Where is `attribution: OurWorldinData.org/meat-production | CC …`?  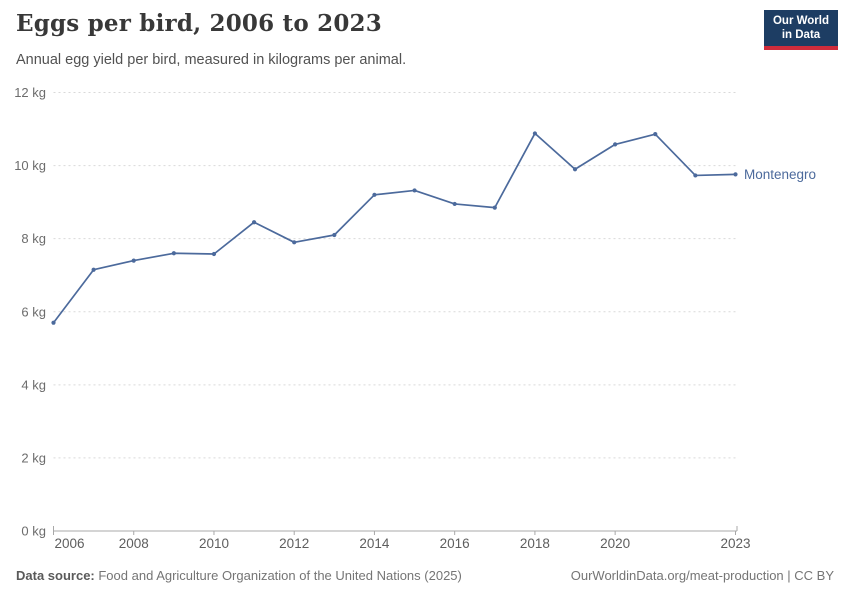
attribution: OurWorldinData.org/meat-production | CC … is located at coordinates (702, 575).